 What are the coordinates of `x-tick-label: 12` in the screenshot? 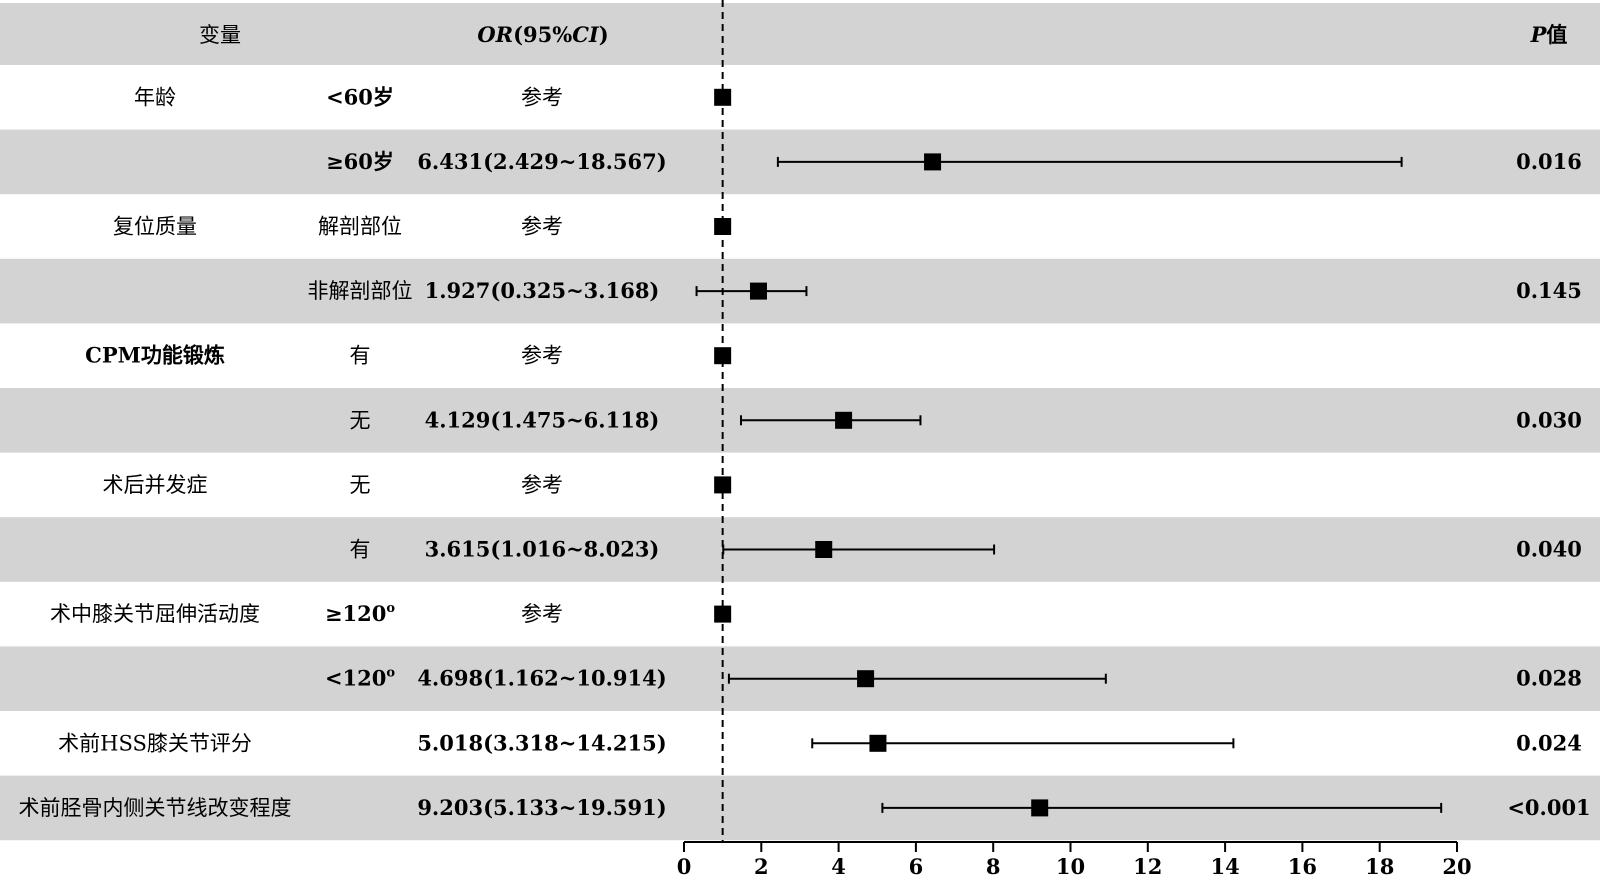 It's located at (1147, 866).